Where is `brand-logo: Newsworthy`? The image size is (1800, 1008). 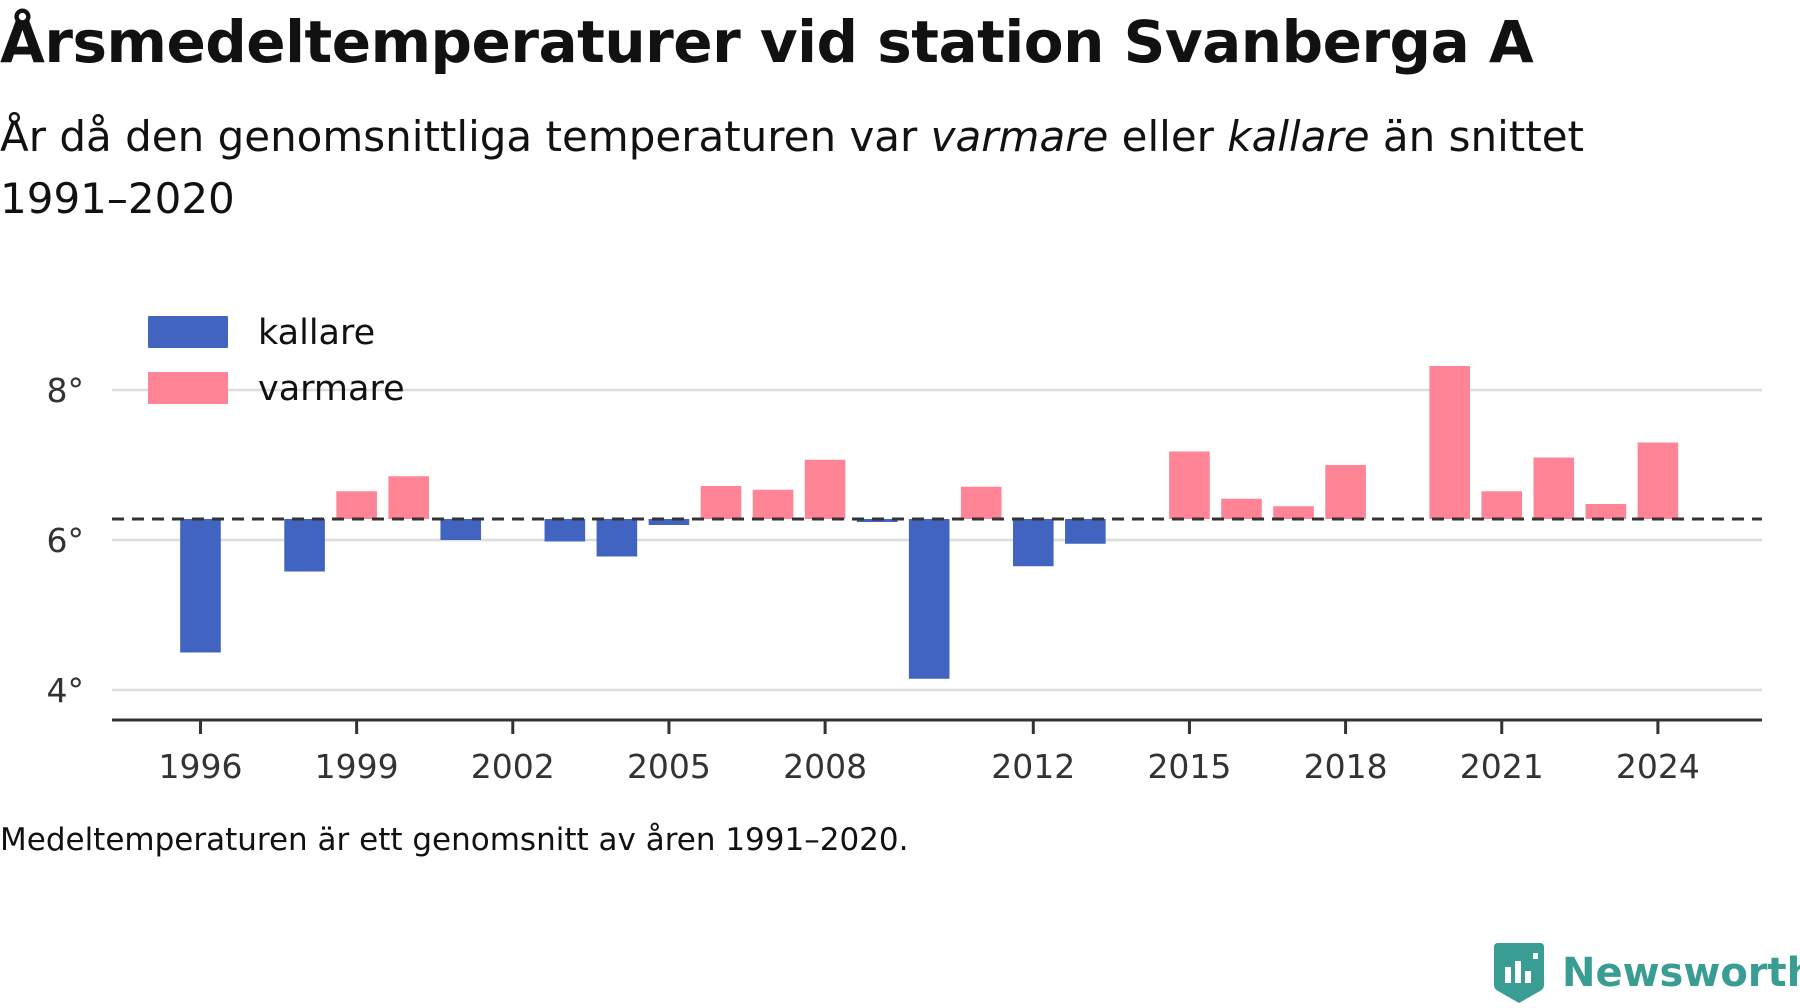 brand-logo: Newsworthy is located at coordinates (1646, 973).